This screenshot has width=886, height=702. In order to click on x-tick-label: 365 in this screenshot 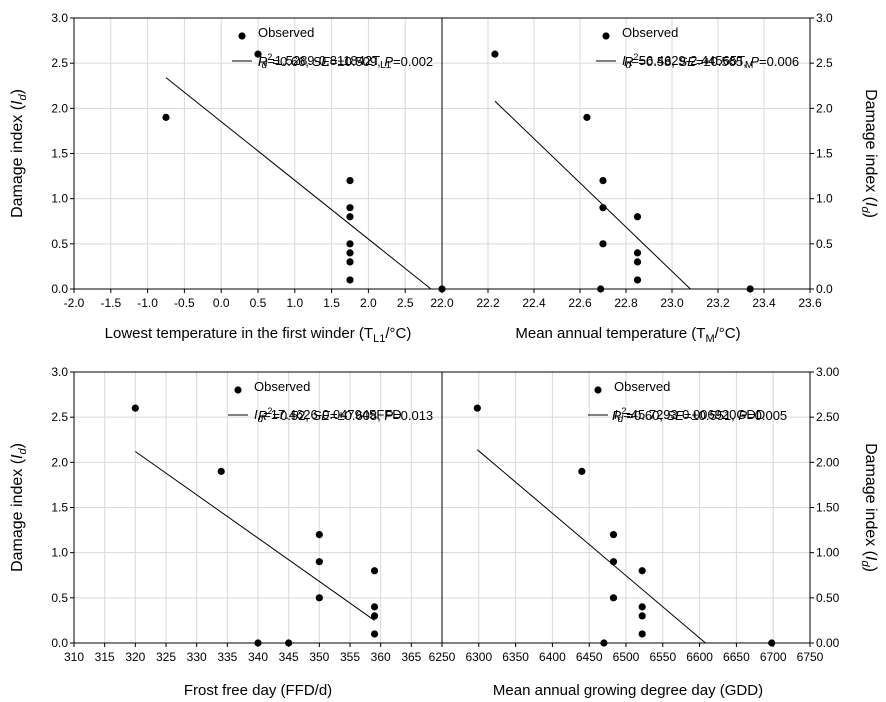, I will do `click(411, 657)`.